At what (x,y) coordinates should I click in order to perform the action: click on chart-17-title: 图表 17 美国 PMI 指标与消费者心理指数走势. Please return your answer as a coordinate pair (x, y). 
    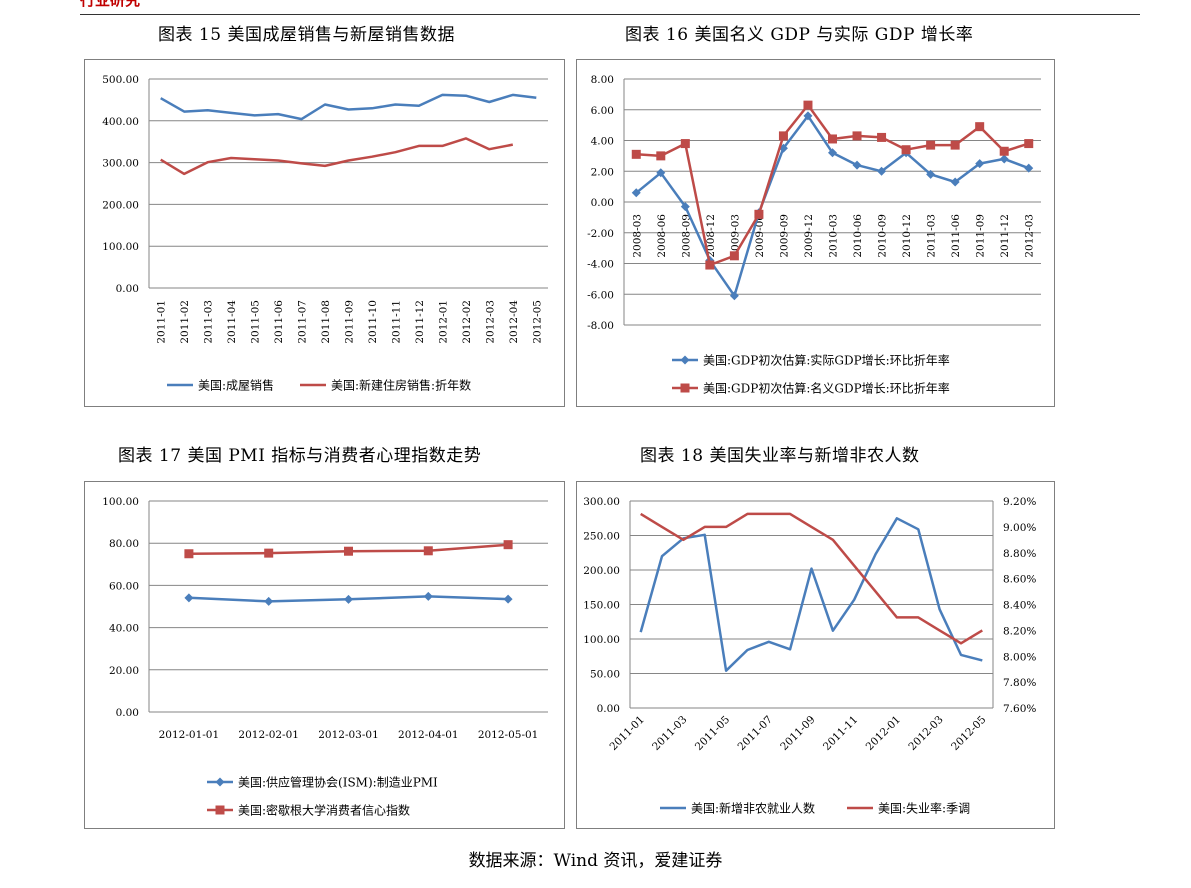
    Looking at the image, I should click on (300, 456).